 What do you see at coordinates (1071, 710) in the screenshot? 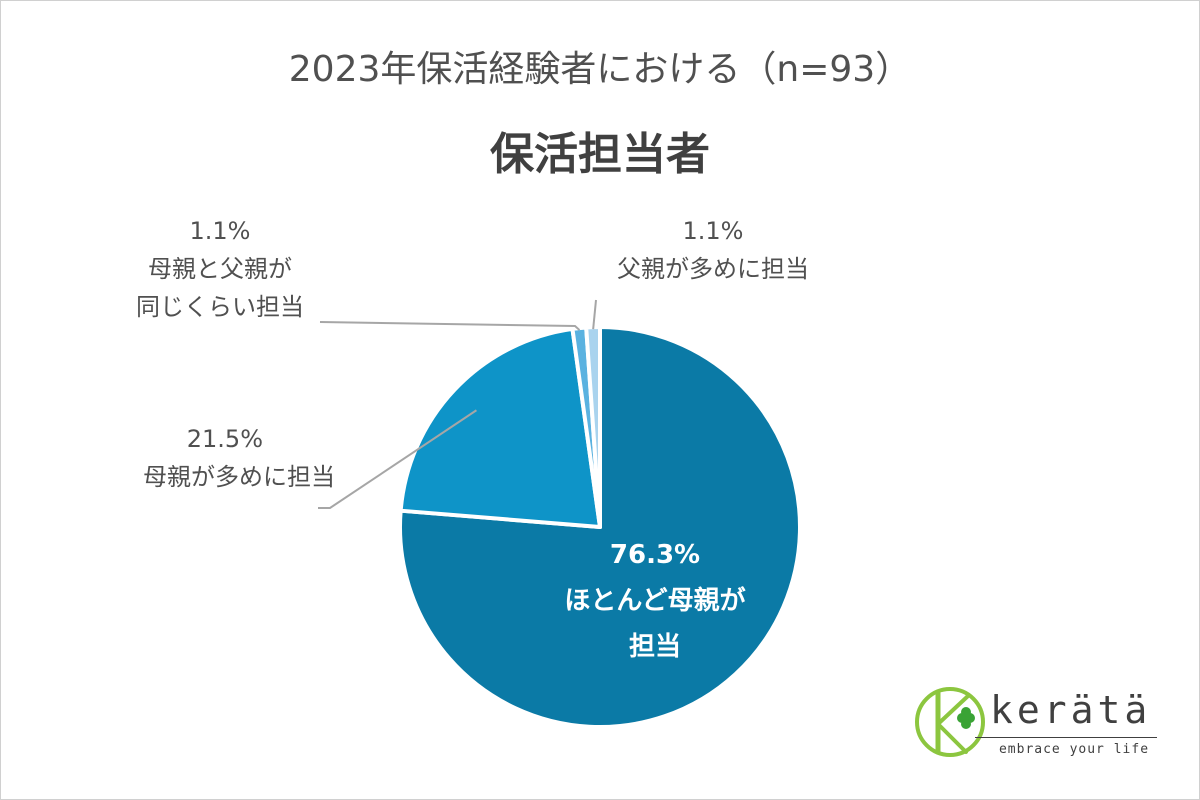
I see `brand-name: kerätä` at bounding box center [1071, 710].